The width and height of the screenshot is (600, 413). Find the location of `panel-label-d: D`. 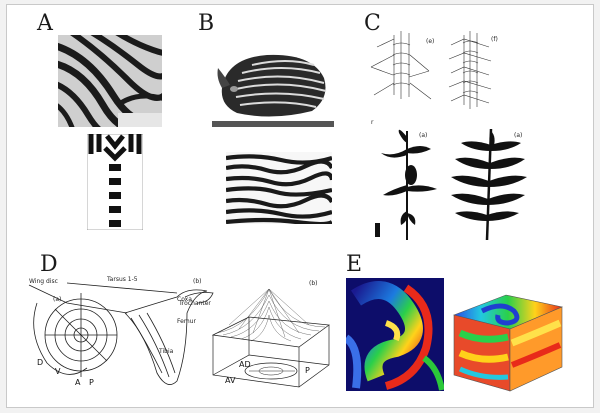

panel-label-d: D is located at coordinates (49, 264).